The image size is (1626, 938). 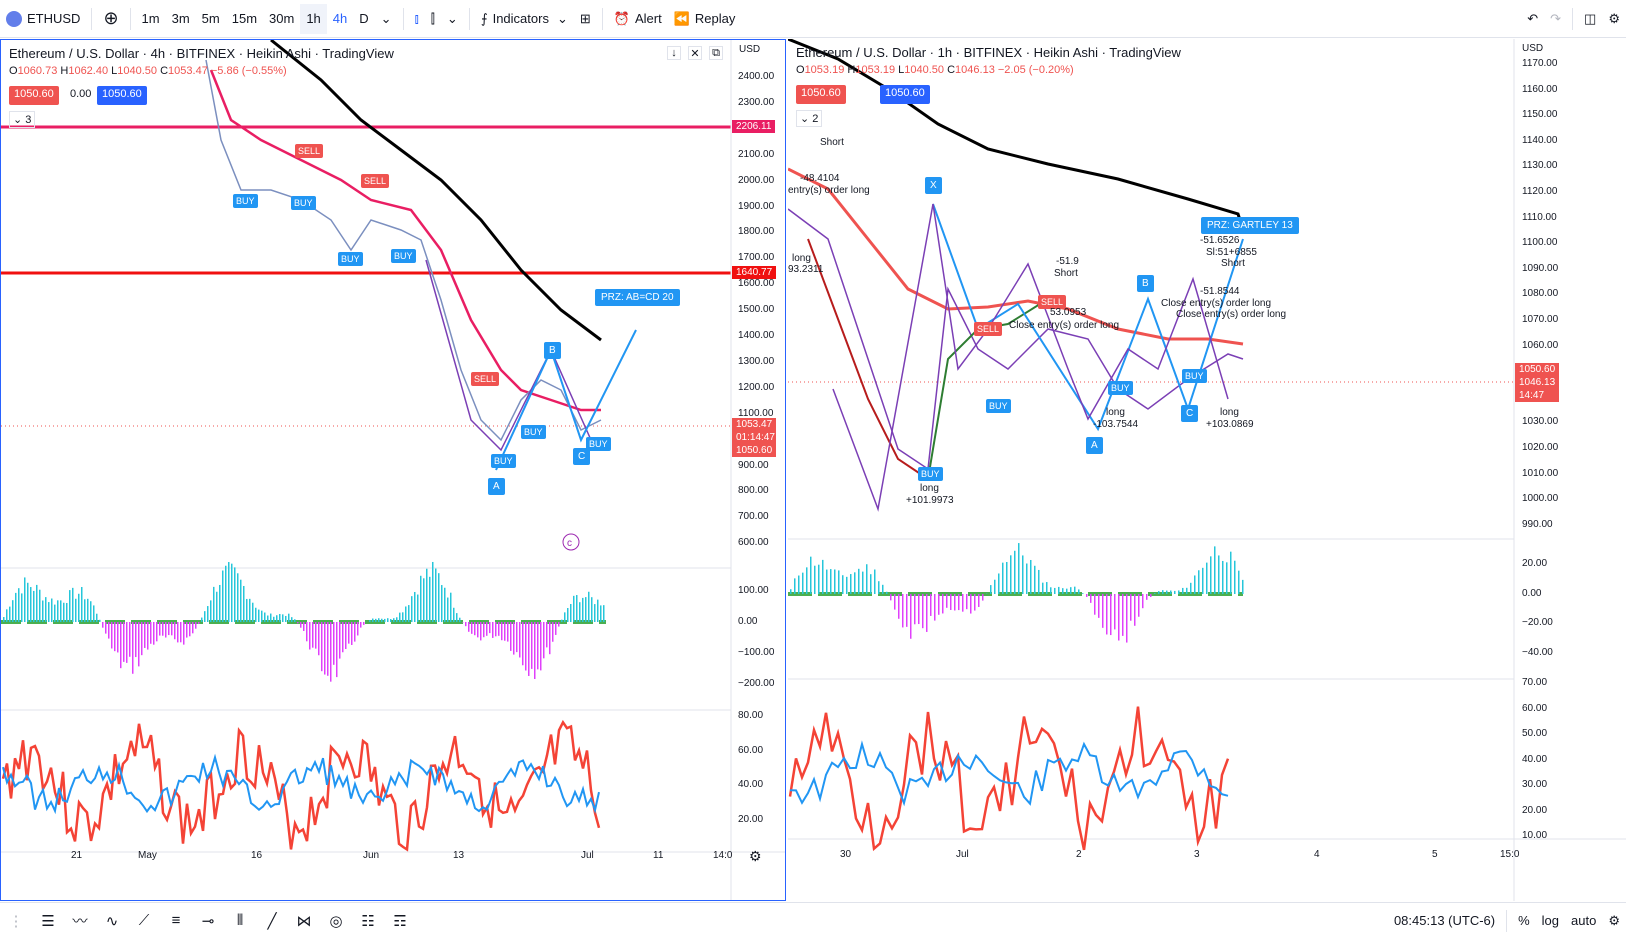 I want to click on indicators-collapse: ⌄ 3, so click(x=22, y=119).